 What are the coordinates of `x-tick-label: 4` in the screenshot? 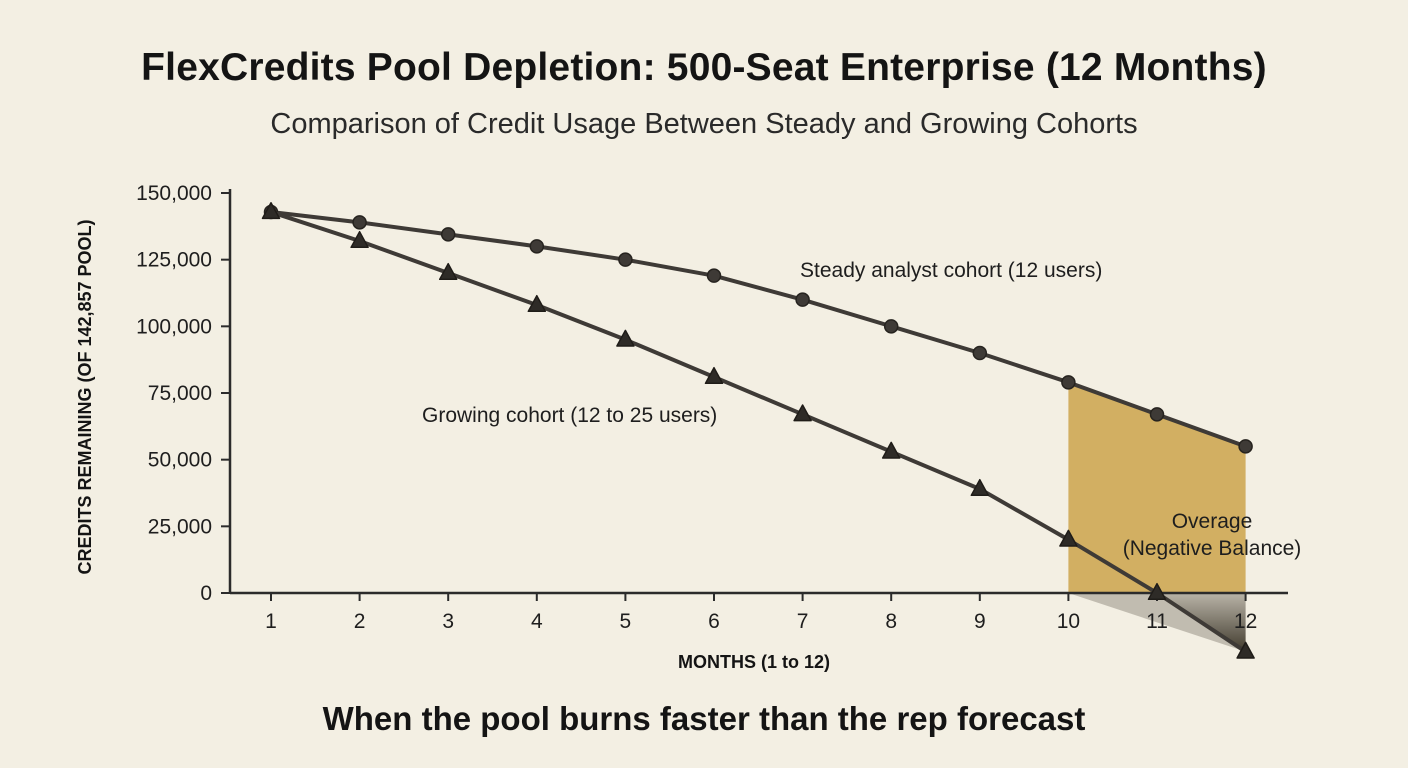 It's located at (537, 621).